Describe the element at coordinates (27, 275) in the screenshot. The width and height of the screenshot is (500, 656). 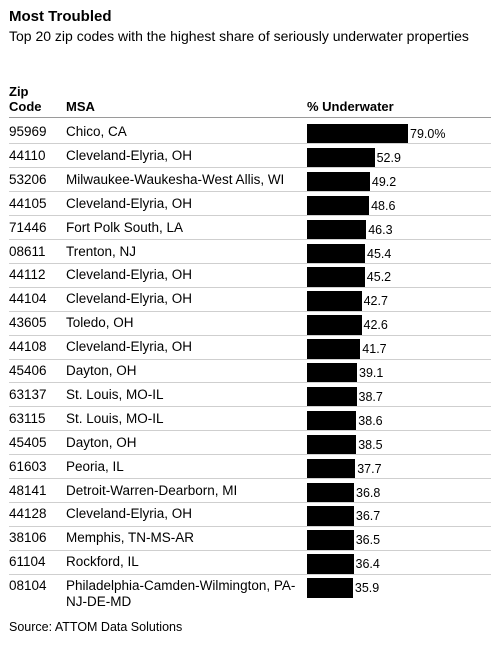
I see `zip-code: 44112` at that location.